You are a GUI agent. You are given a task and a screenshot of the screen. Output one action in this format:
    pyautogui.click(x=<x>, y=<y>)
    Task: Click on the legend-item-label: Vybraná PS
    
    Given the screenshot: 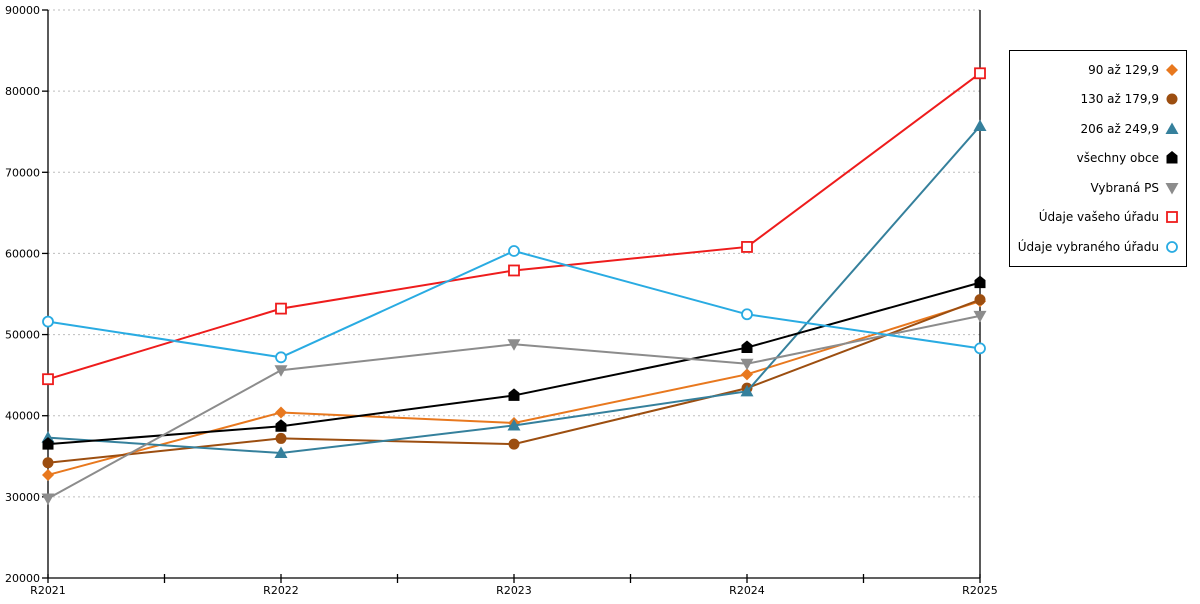 What is the action you would take?
    pyautogui.click(x=1124, y=187)
    